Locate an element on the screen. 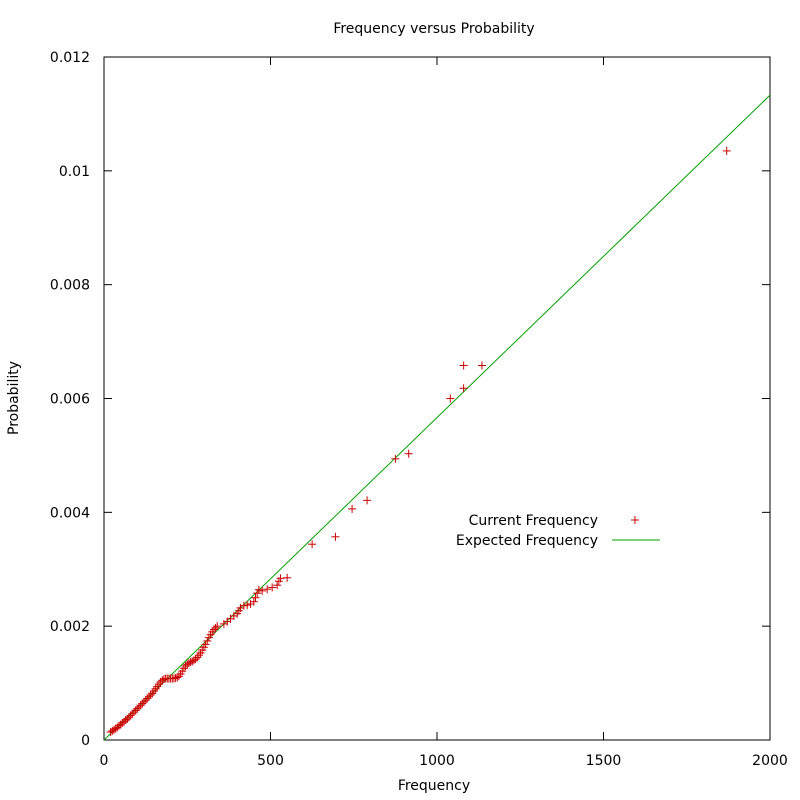 The width and height of the screenshot is (800, 800). y-tick-labels: 0 0.002 0.004 0.006 0.008 0.01 0.012 is located at coordinates (70, 399).